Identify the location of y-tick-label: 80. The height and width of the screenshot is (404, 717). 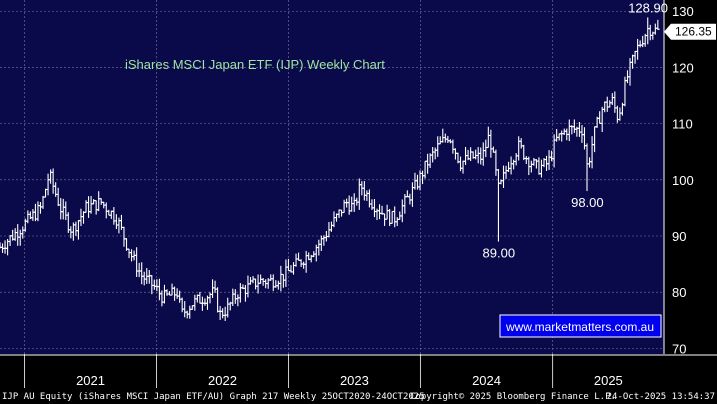
(679, 292).